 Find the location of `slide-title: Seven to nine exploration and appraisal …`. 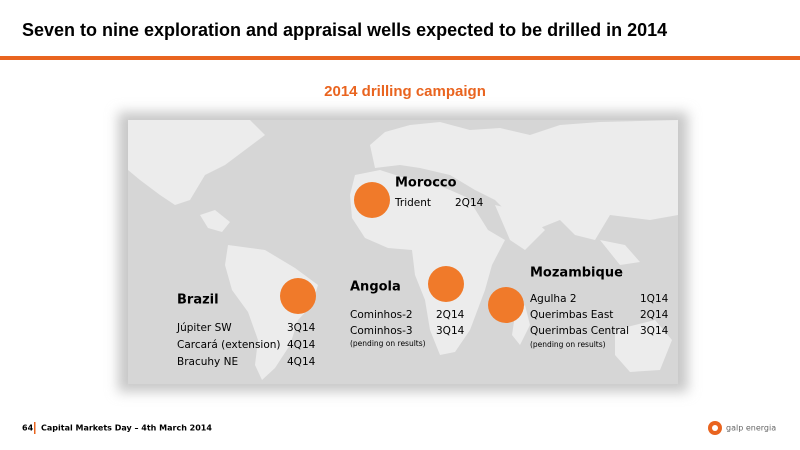

slide-title: Seven to nine exploration and appraisal … is located at coordinates (344, 30).